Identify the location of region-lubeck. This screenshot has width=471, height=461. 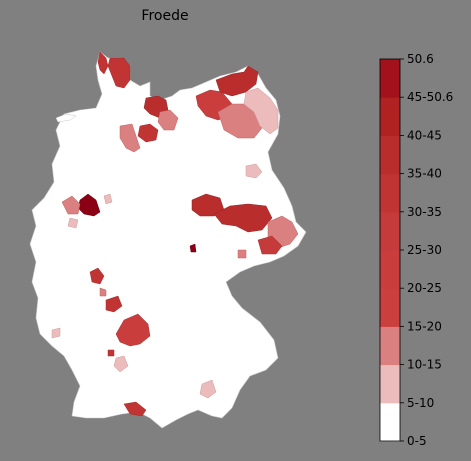
(168, 120).